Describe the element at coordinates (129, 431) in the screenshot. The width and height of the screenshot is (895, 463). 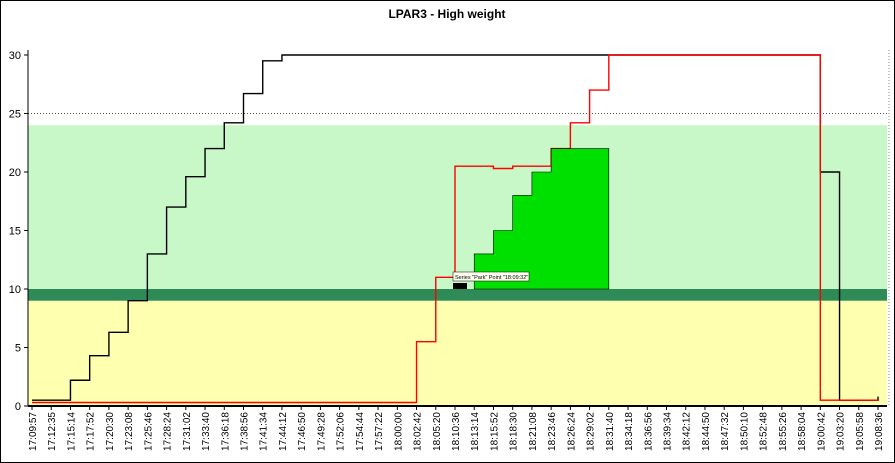
I see `x-tick-label: 17:23:08` at that location.